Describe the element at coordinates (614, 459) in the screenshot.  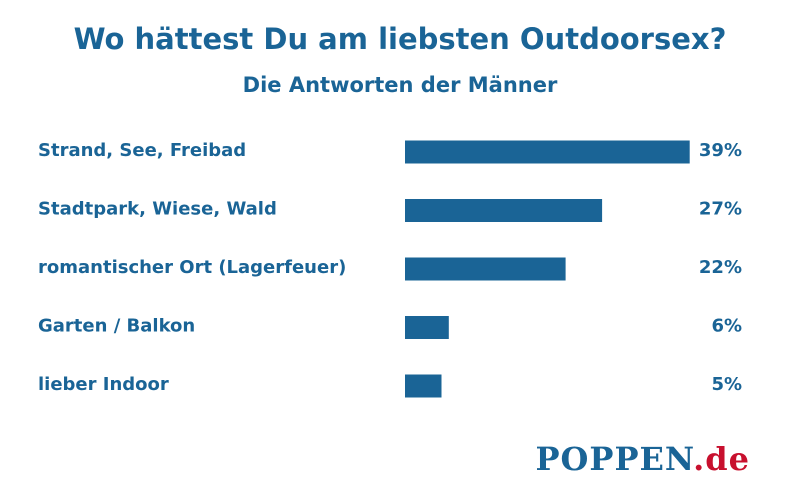
I see `logo-brand: POPPEN` at that location.